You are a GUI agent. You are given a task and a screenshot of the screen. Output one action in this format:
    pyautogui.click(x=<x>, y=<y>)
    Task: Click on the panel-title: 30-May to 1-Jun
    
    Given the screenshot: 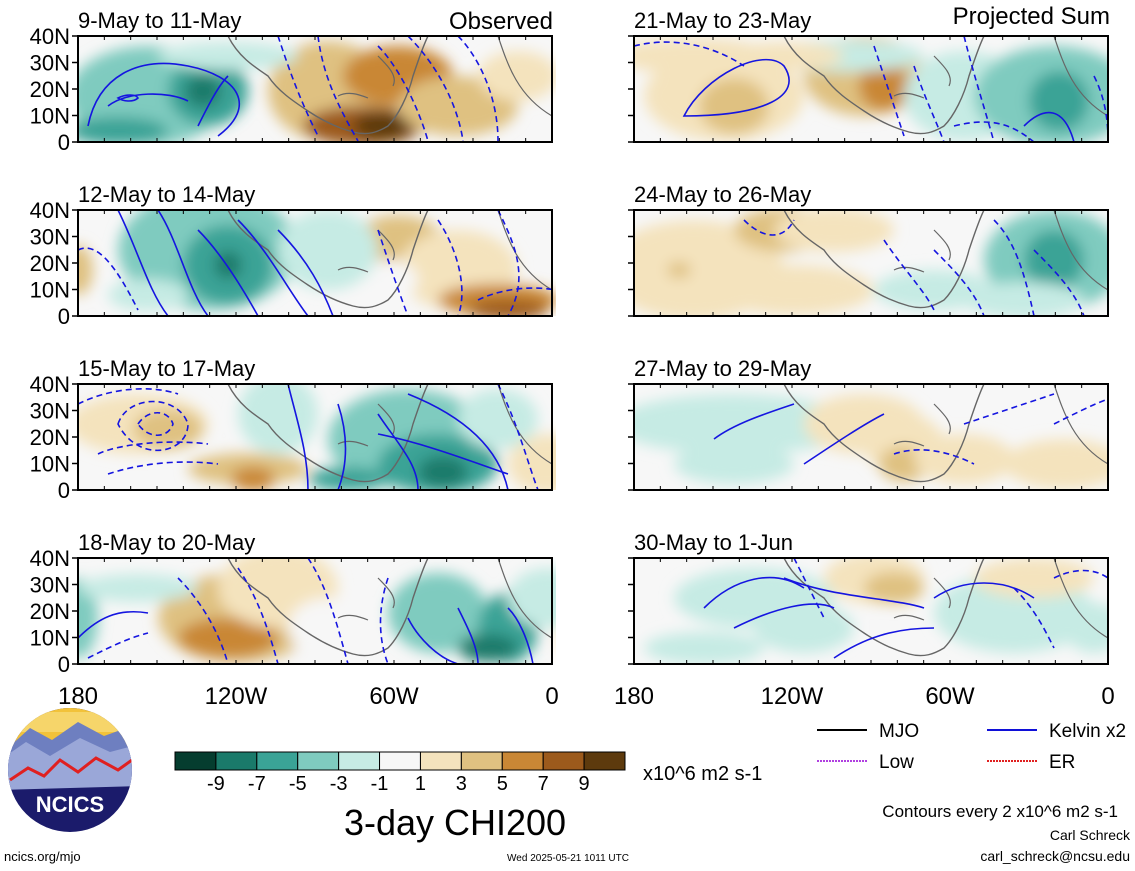 What is the action you would take?
    pyautogui.click(x=713, y=542)
    